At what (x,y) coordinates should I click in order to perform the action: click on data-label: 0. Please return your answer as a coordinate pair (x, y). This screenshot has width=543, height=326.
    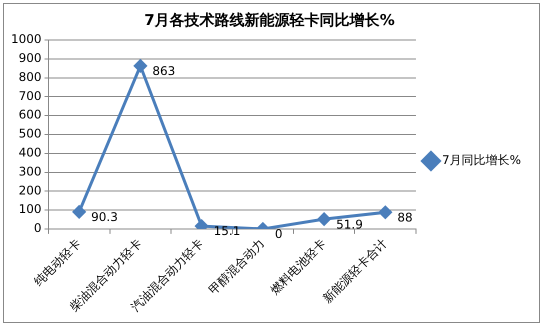
    Looking at the image, I should click on (278, 234).